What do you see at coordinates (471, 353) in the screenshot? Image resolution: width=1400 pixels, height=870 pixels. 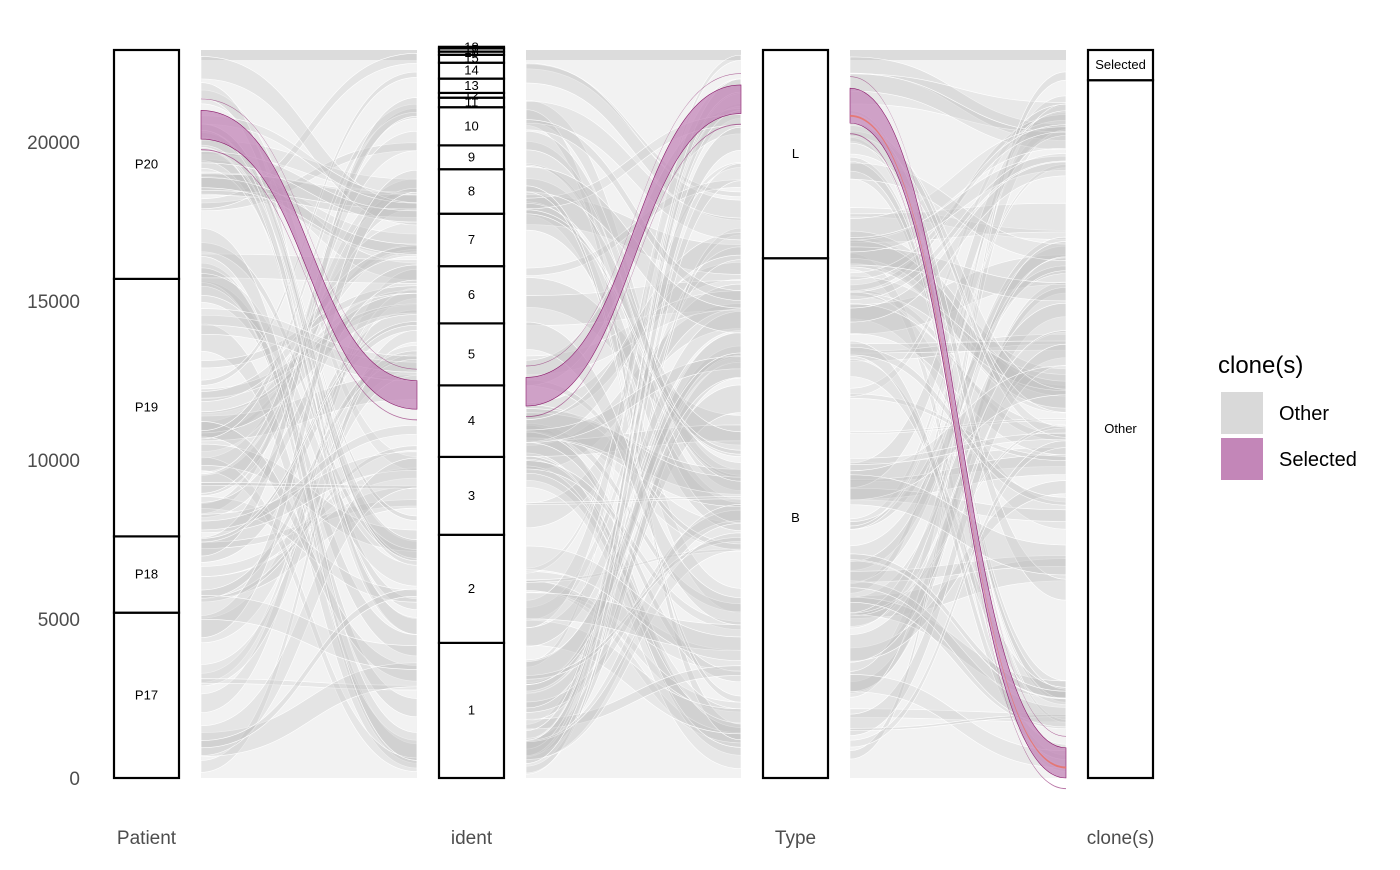 I see `stratum-label: 5` at bounding box center [471, 353].